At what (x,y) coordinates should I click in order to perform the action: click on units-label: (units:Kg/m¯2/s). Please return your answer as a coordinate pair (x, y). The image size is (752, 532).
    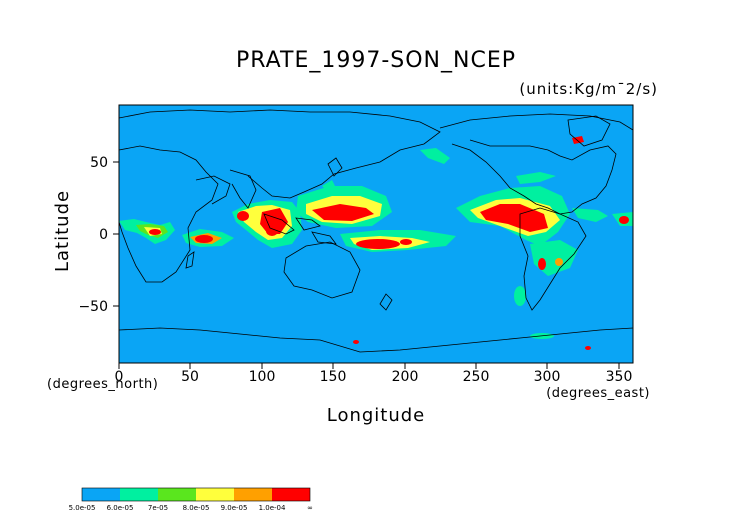
    Looking at the image, I should click on (588, 89).